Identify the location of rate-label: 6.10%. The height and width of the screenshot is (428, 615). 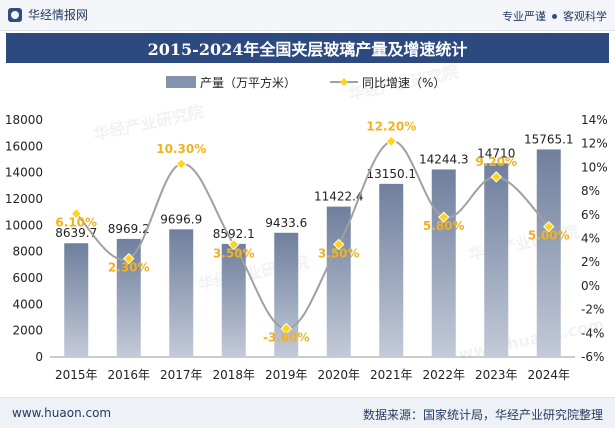
(76, 223).